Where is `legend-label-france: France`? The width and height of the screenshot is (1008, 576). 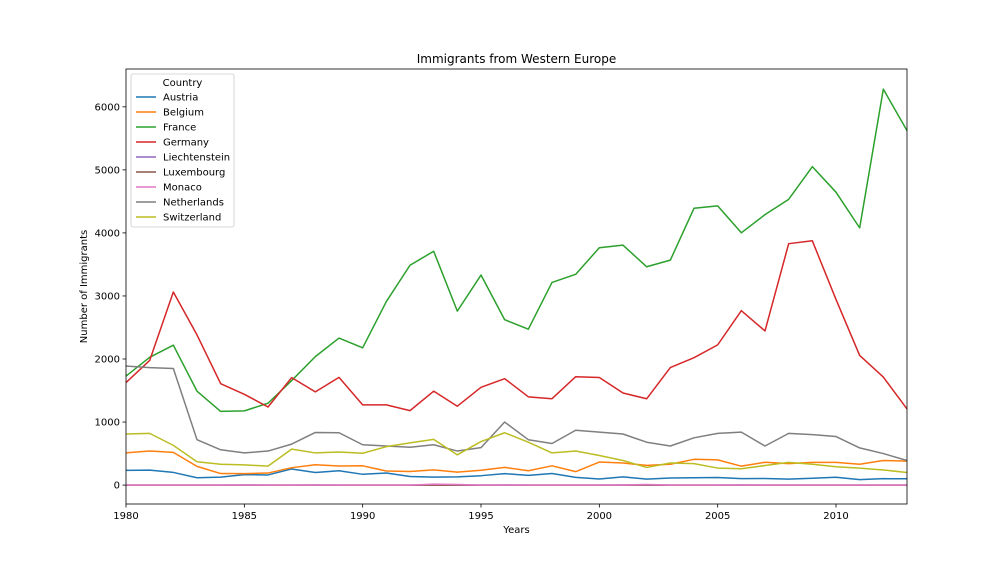 legend-label-france: France is located at coordinates (179, 128).